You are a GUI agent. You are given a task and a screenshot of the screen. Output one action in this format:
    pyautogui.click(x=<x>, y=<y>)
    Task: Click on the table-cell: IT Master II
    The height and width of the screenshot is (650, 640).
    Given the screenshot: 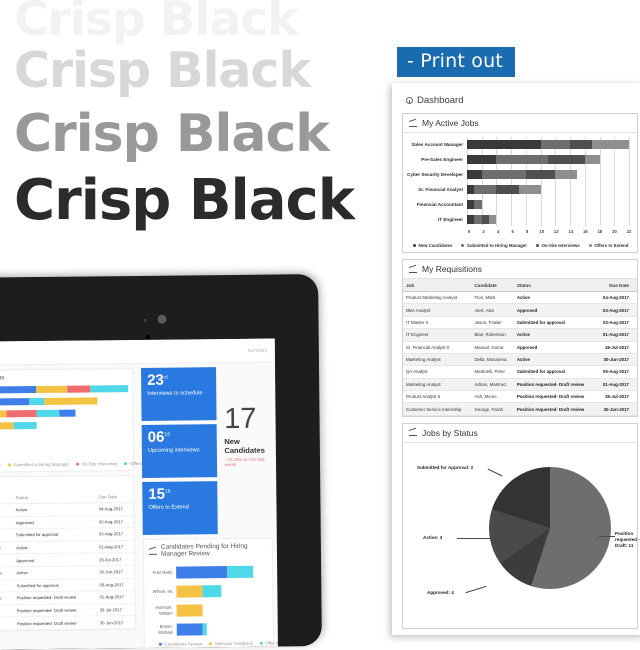 What is the action you would take?
    pyautogui.click(x=437, y=323)
    